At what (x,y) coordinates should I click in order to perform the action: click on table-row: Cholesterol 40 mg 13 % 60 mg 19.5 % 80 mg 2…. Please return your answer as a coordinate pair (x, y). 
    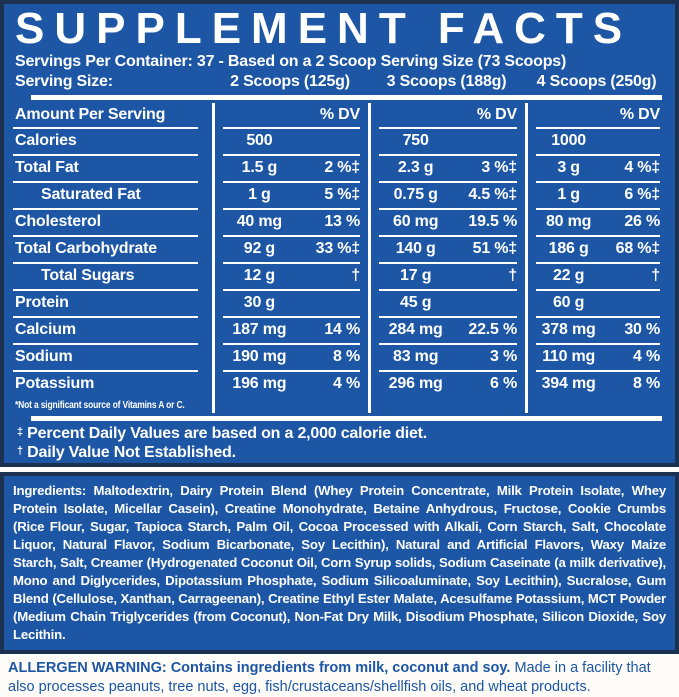
    Looking at the image, I should click on (339, 221).